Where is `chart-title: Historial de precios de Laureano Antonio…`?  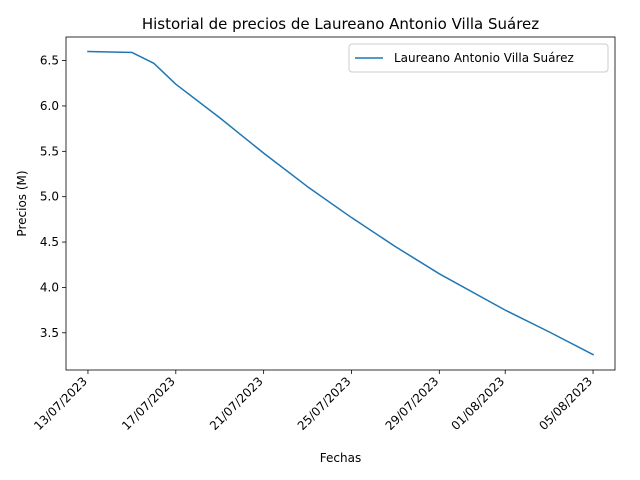
chart-title: Historial de precios de Laureano Antonio… is located at coordinates (340, 24).